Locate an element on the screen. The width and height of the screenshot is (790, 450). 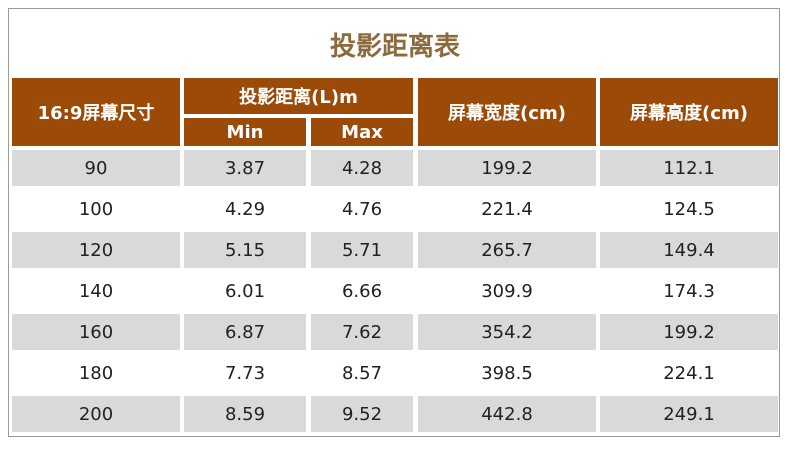
table-cell: 120 is located at coordinates (96, 250).